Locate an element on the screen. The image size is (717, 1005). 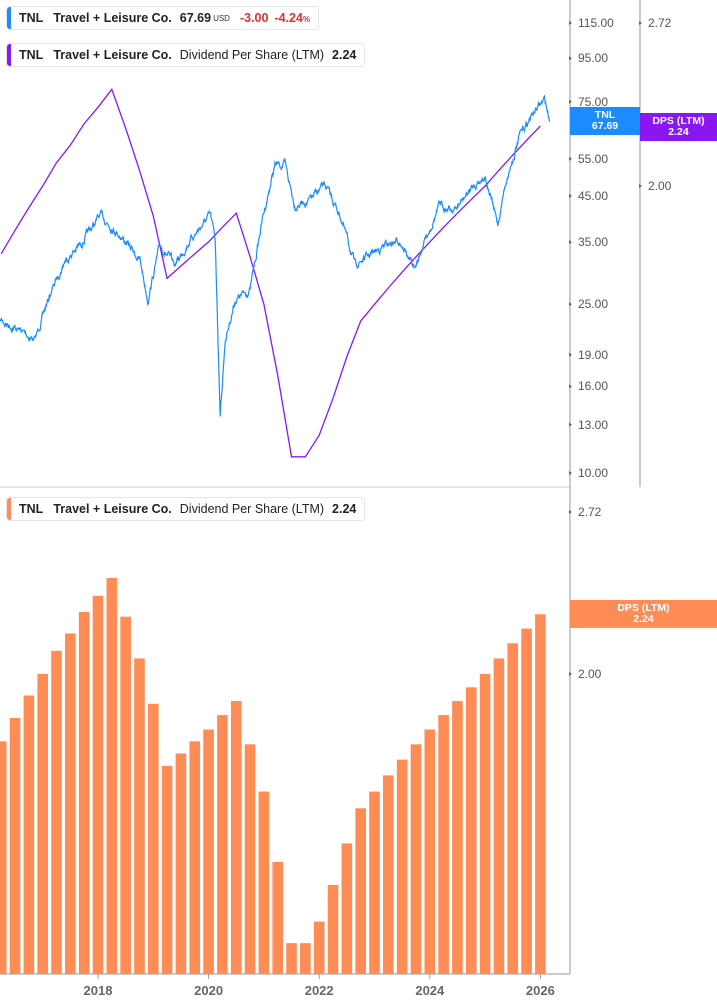
x-axis-label: 2020 is located at coordinates (209, 990).